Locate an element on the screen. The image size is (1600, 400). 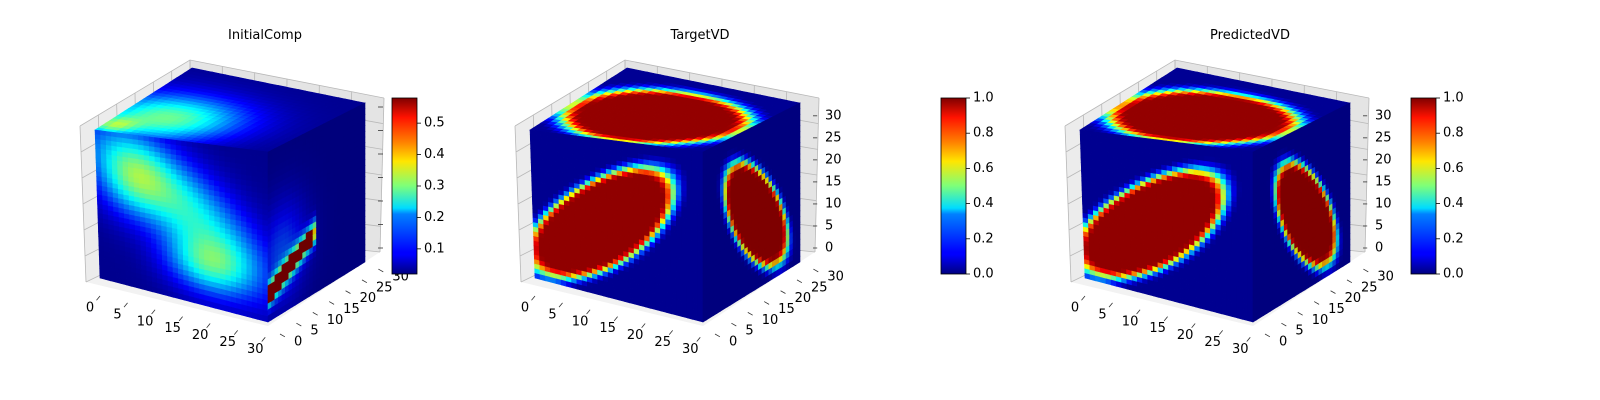
subplot-title: PredictedVD is located at coordinates (1250, 35).